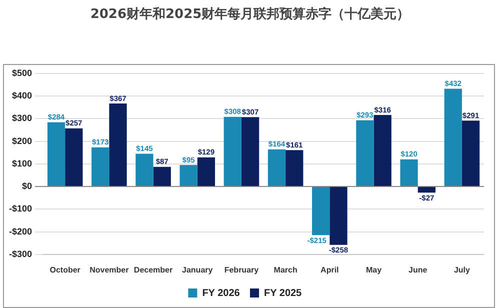  I want to click on y-tick-label: -$300, so click(20, 253).